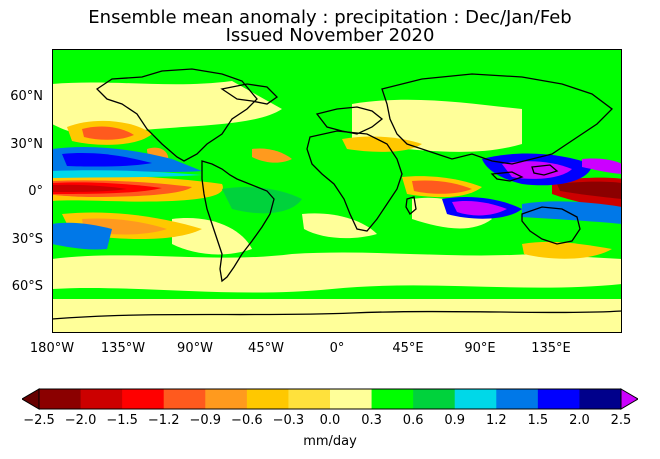  Describe the element at coordinates (26, 144) in the screenshot. I see `lat-tick-label: 30°N` at that location.